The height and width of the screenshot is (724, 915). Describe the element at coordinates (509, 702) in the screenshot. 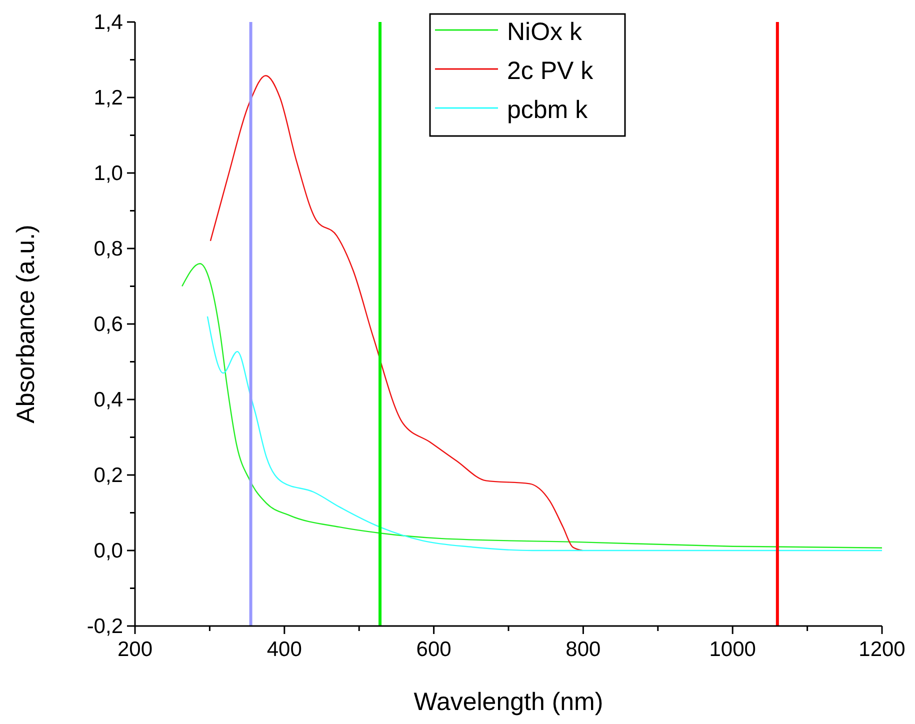

I see `x-axis-title: Wavelength (nm)` at that location.